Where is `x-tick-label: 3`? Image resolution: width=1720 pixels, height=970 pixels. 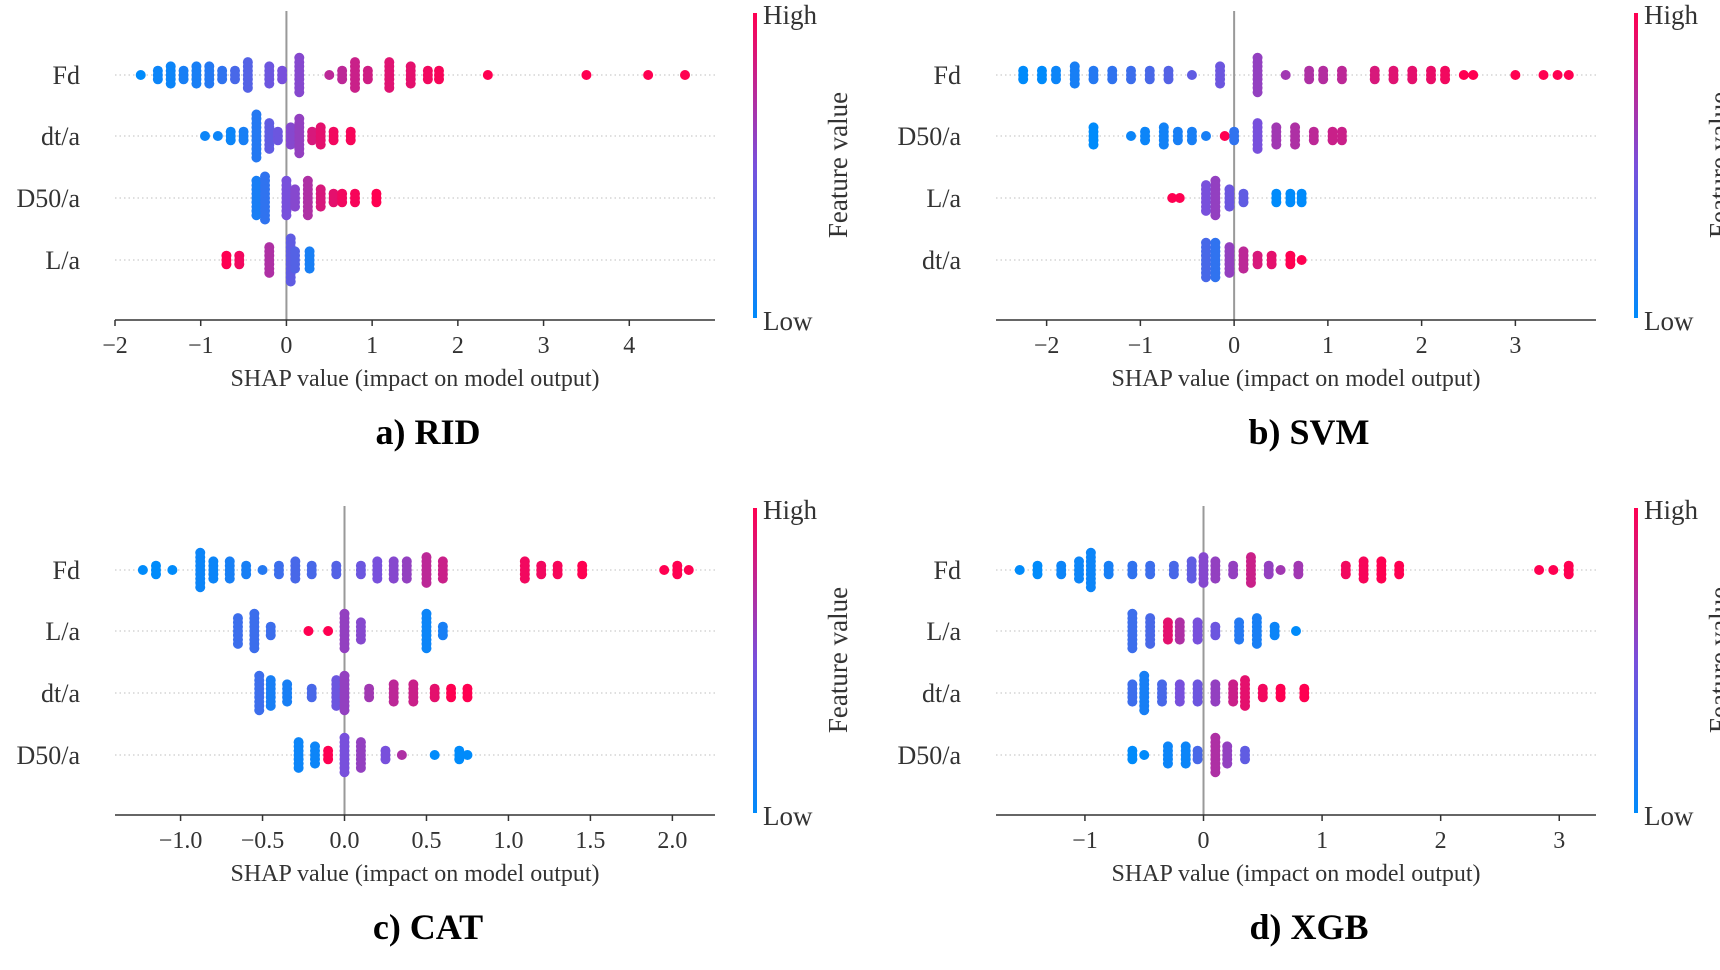
x-tick-label: 3 is located at coordinates (544, 346).